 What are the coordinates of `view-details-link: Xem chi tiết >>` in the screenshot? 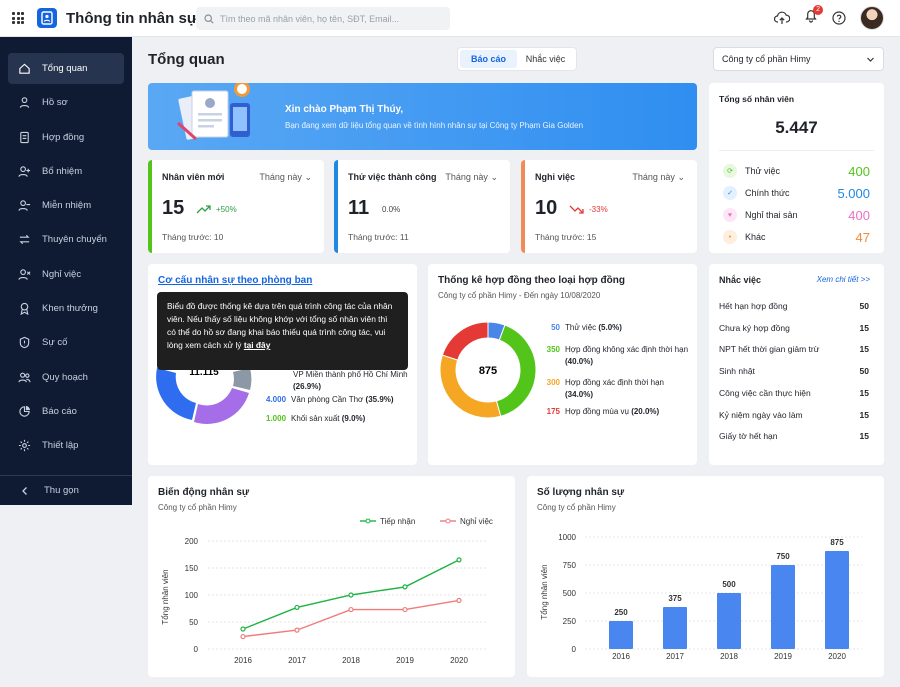 It's located at (843, 279).